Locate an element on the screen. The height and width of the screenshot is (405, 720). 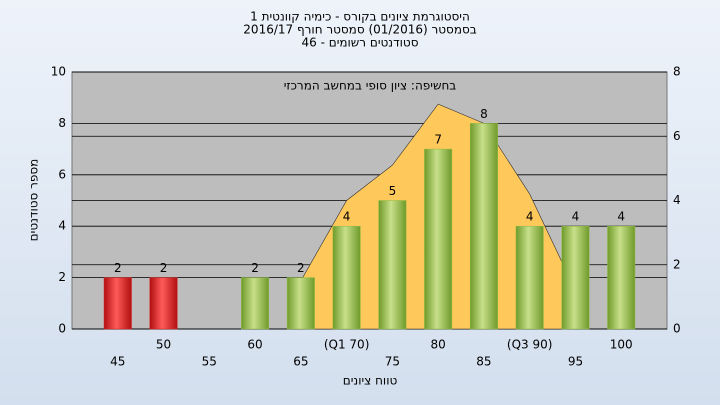
chart-subtitle: סטודנטים רשומים - 46 is located at coordinates (359, 43).